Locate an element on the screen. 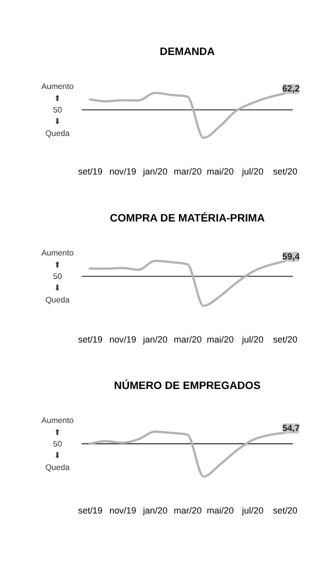  chart-title: NÚMERO DE EMPREGADOS is located at coordinates (187, 385).